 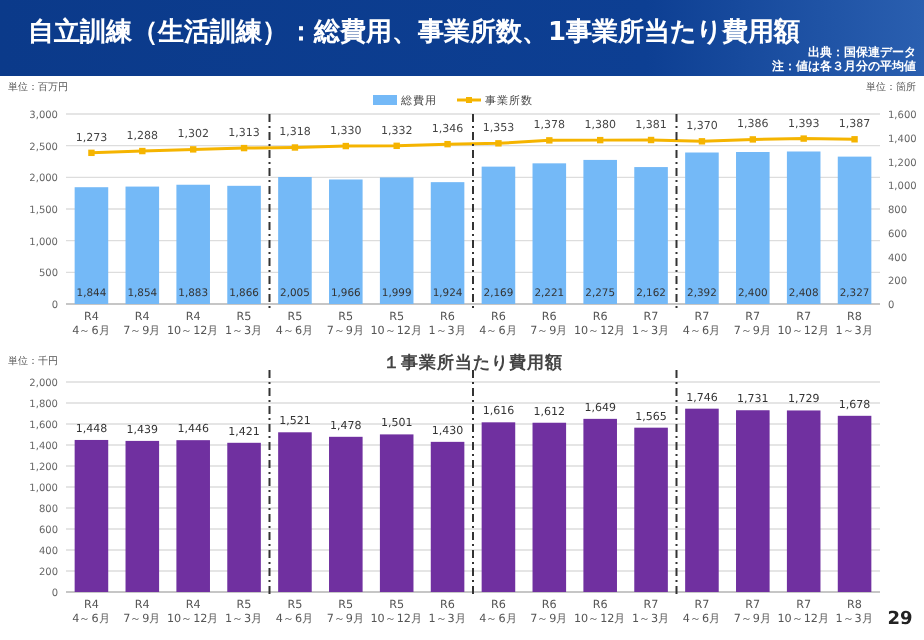 What do you see at coordinates (900, 620) in the screenshot?
I see `text: 29` at bounding box center [900, 620].